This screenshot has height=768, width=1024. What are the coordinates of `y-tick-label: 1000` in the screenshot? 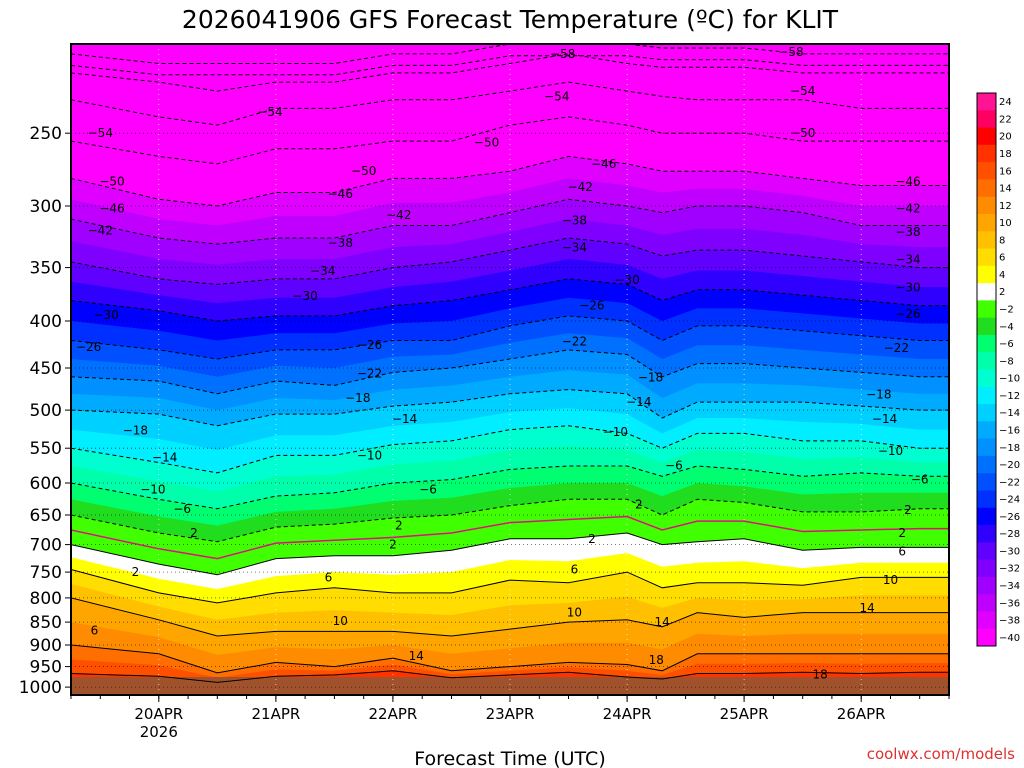 It's located at (40, 688).